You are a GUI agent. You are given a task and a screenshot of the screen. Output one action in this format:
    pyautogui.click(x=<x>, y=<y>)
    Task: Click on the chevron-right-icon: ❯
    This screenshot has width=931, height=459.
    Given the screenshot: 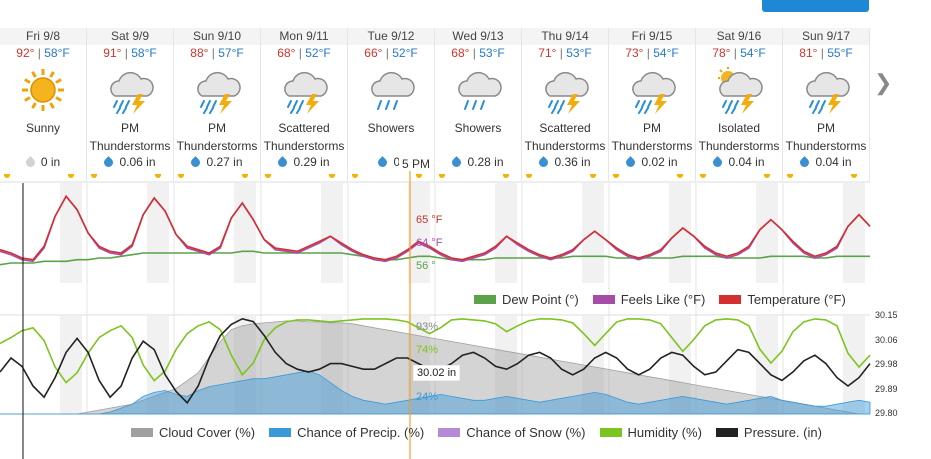 What is the action you would take?
    pyautogui.click(x=883, y=82)
    